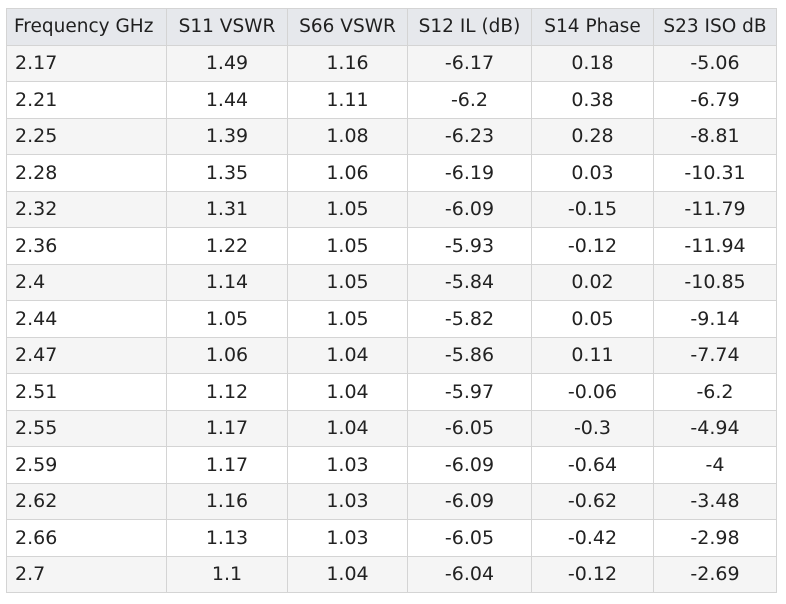 The image size is (786, 604). Describe the element at coordinates (469, 136) in the screenshot. I see `table-cell-s12-il: -6.23` at that location.